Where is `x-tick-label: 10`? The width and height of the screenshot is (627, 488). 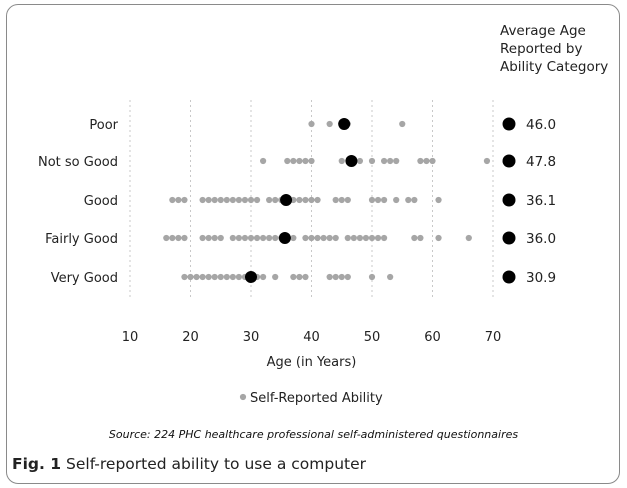
x-tick-label: 10 is located at coordinates (130, 337).